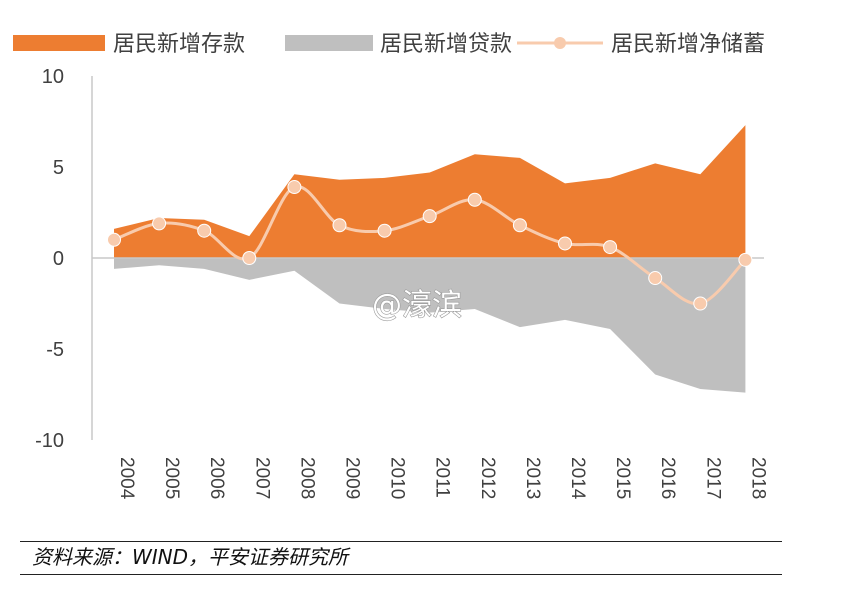  I want to click on x-tick-label-2010: 2010, so click(397, 478).